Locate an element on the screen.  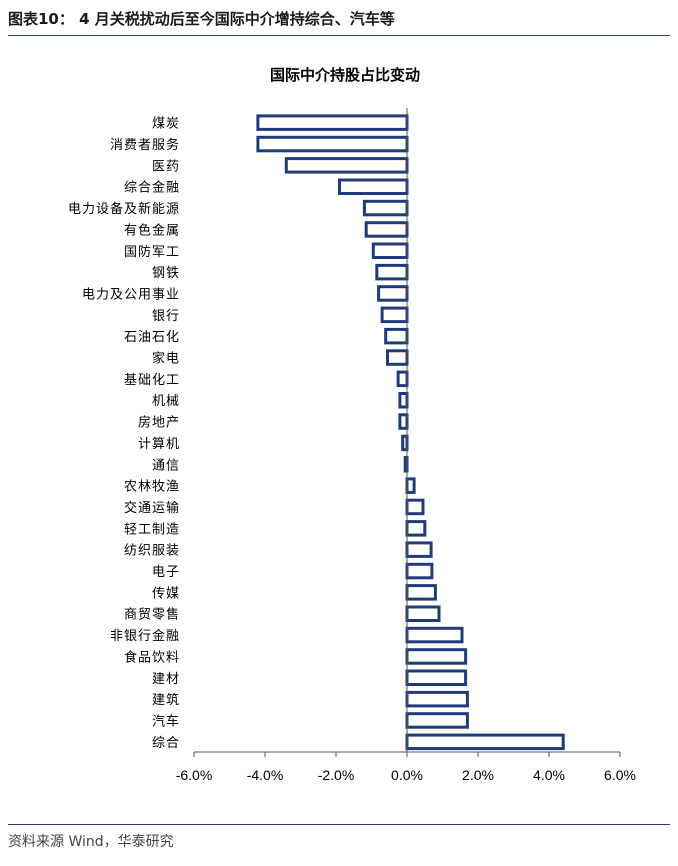
chart-title: 国际中介持股占比变动 is located at coordinates (345, 75).